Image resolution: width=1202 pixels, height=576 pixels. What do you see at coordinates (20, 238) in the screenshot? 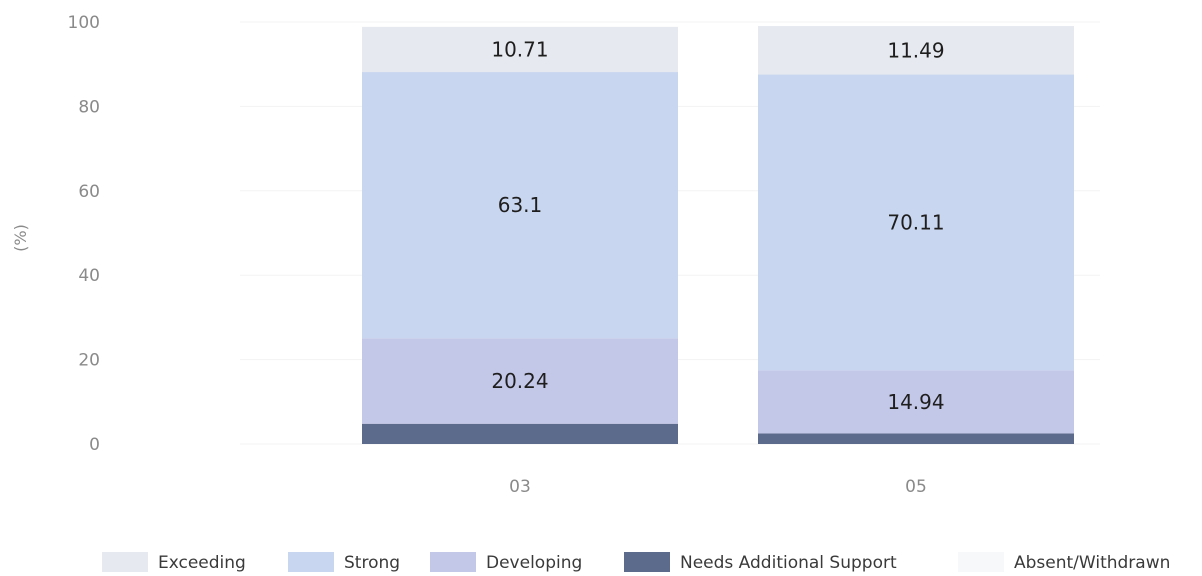
I see `y-axis-label: (%)` at bounding box center [20, 238].